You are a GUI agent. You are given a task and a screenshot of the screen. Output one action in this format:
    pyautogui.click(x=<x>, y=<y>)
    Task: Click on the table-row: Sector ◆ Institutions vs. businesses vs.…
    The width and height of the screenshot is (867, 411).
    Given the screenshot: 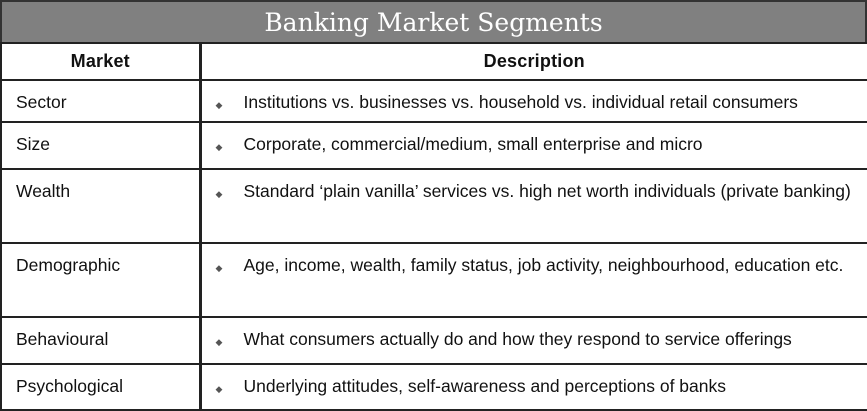 What is the action you would take?
    pyautogui.click(x=433, y=101)
    